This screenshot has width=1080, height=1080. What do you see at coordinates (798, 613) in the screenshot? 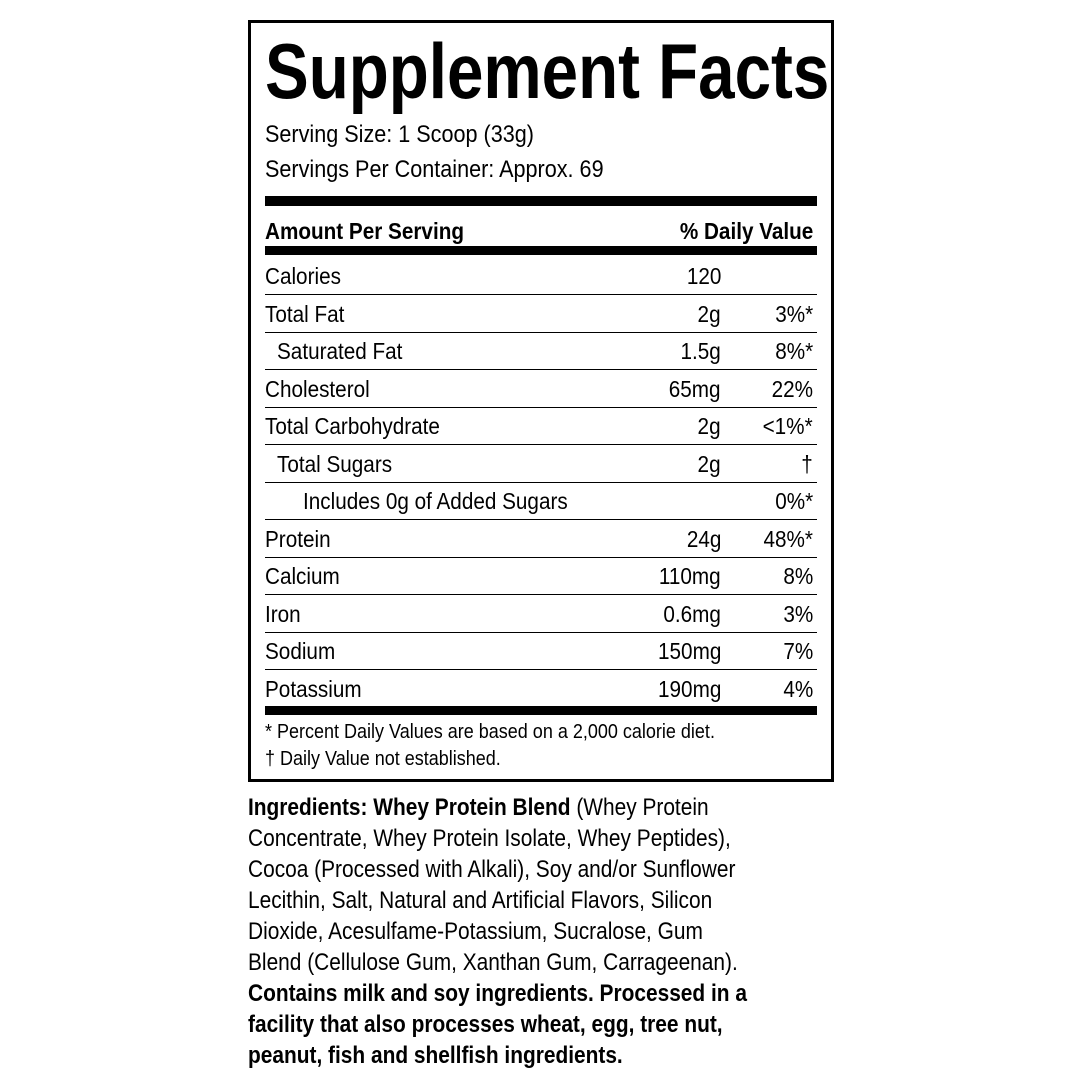
I see `nutrient-daily-value: 3%` at bounding box center [798, 613].